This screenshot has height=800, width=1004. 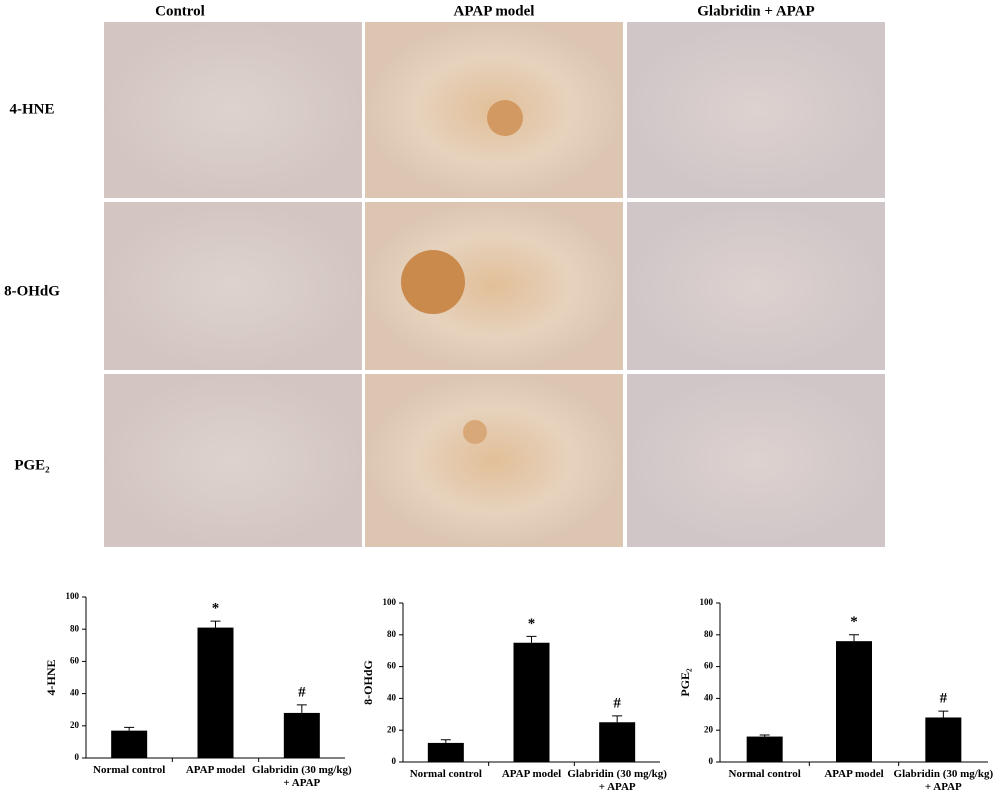 What do you see at coordinates (51, 678) in the screenshot?
I see `y-axis-label: 4-HNE` at bounding box center [51, 678].